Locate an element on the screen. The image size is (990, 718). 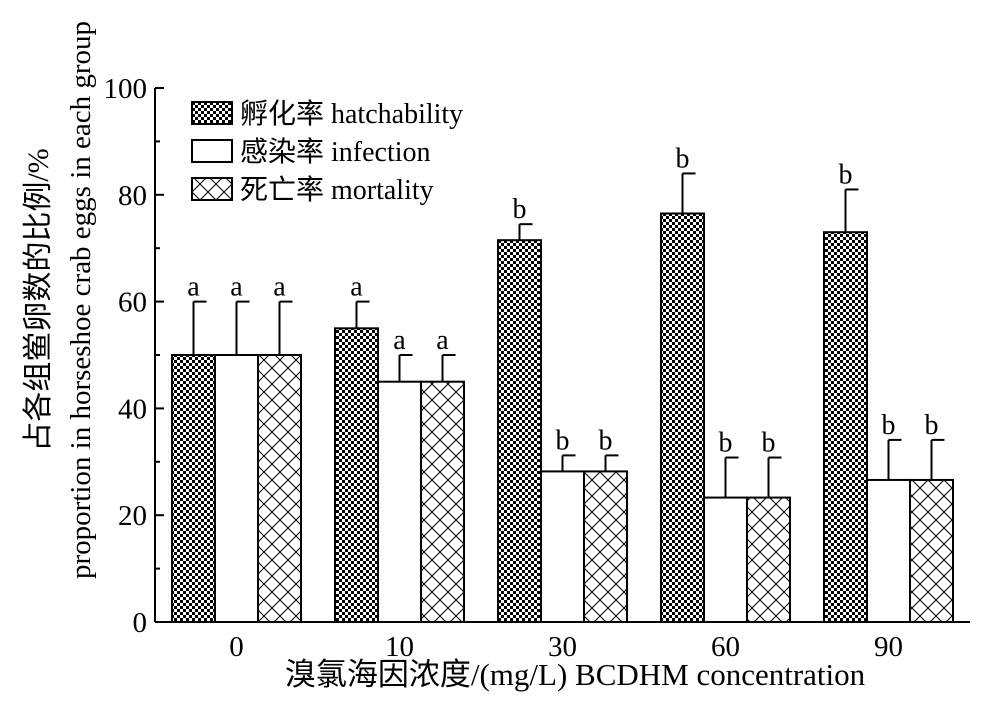
legend-label: 孵化率 hatchability is located at coordinates (351, 114).